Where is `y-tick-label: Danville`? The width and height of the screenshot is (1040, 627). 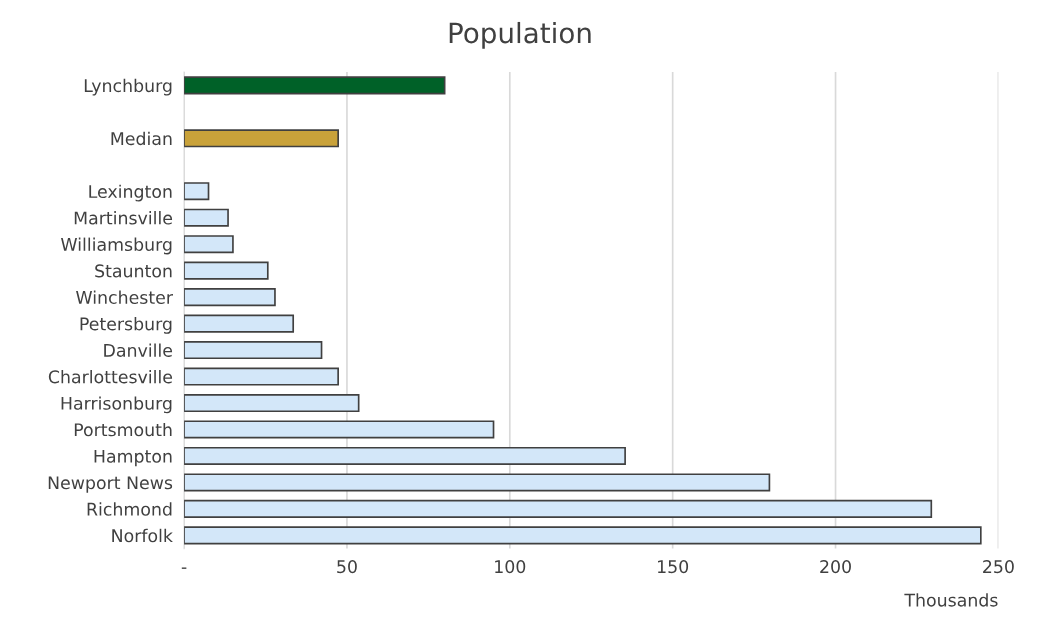
y-tick-label: Danville is located at coordinates (138, 350).